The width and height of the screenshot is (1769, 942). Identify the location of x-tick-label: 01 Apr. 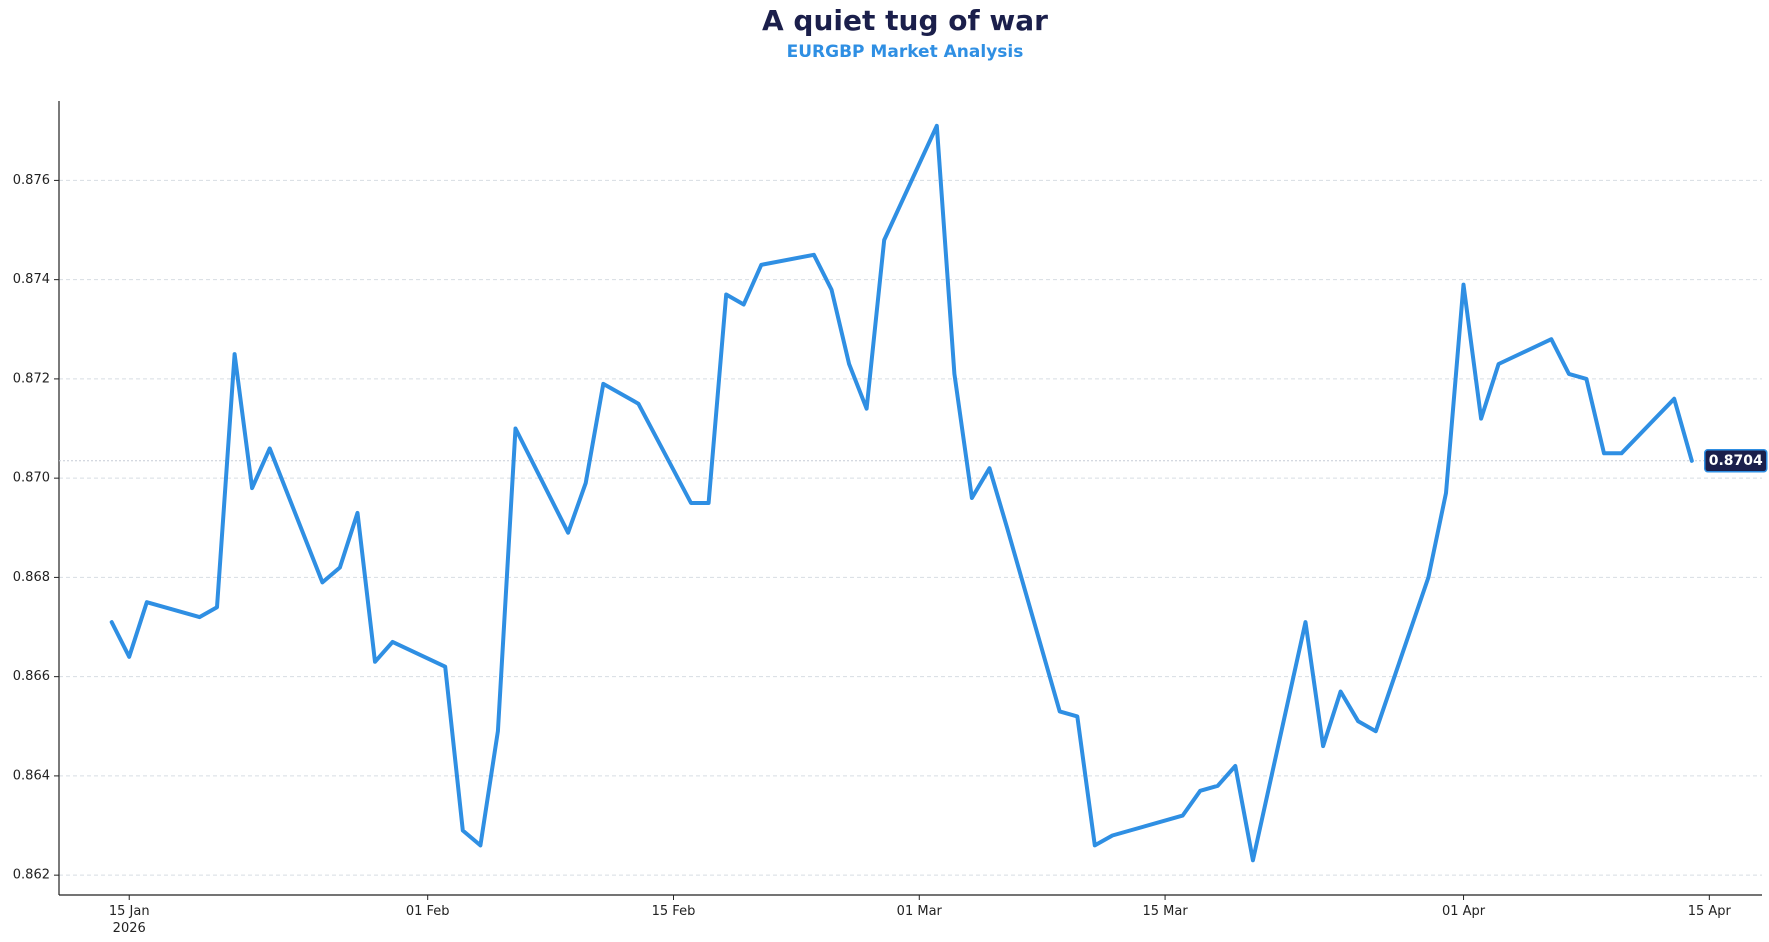
(1464, 911).